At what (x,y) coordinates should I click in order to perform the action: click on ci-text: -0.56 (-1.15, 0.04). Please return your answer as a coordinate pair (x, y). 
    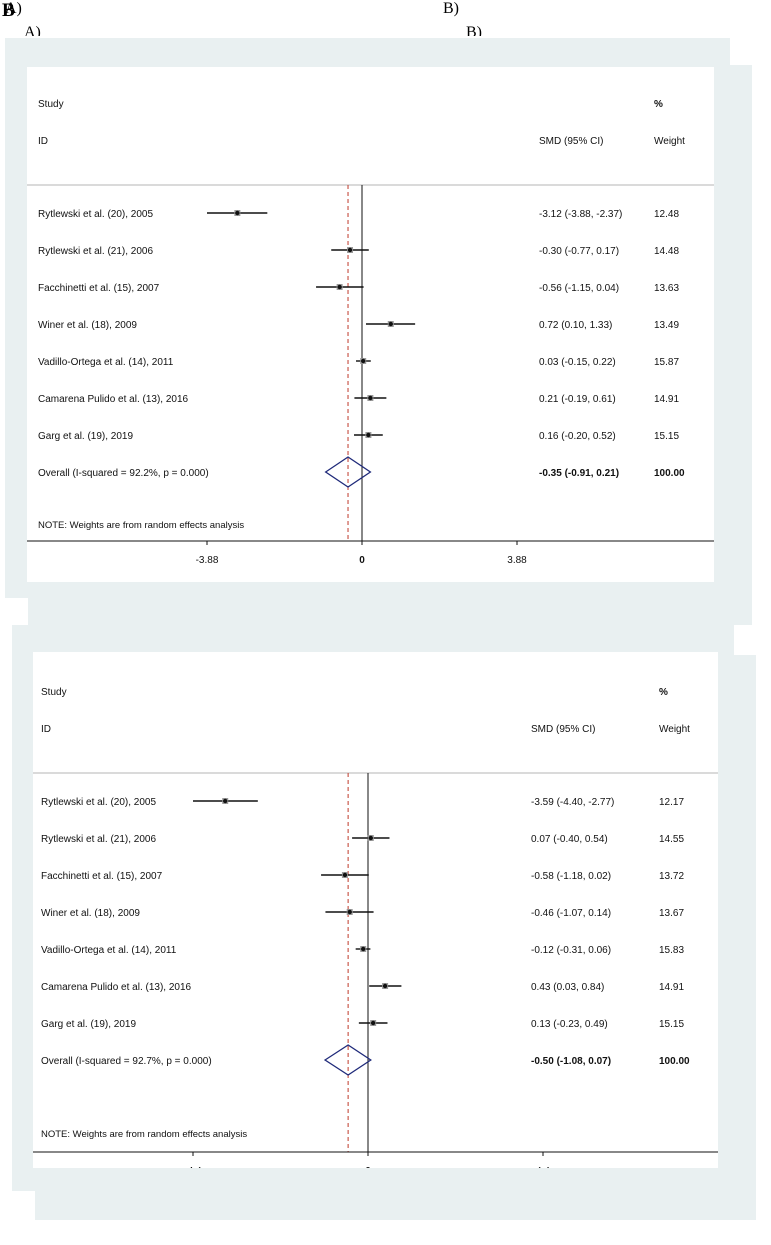
    Looking at the image, I should click on (579, 288).